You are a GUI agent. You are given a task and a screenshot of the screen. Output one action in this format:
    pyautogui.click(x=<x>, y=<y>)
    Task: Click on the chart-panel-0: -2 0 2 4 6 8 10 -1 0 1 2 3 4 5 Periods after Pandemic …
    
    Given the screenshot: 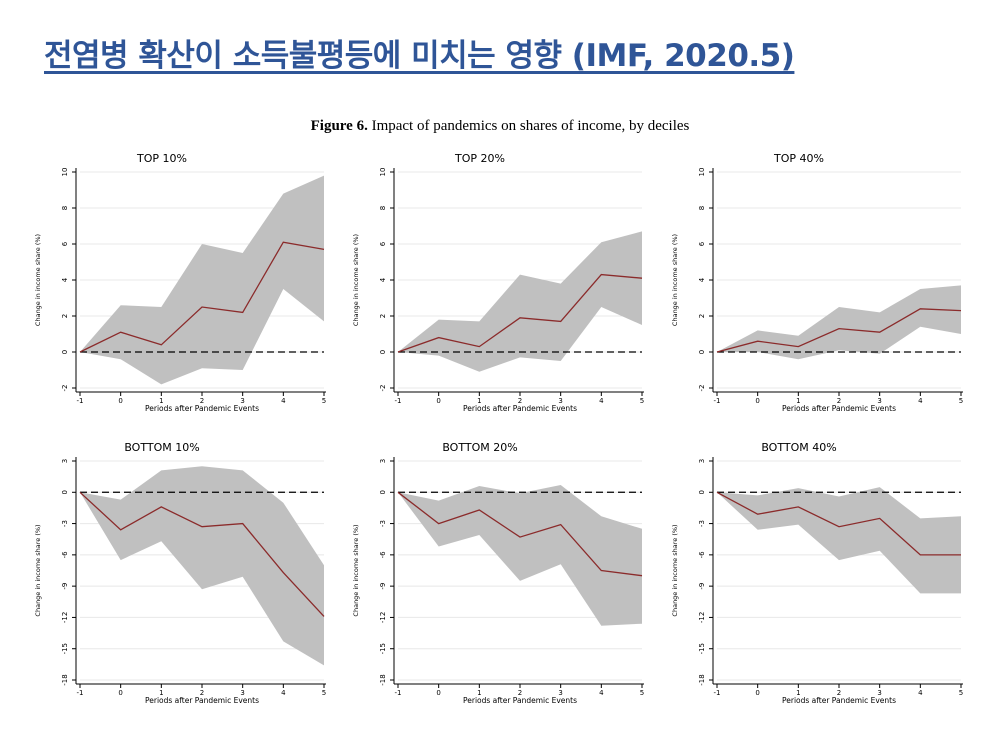 What is the action you would take?
    pyautogui.click(x=180, y=282)
    